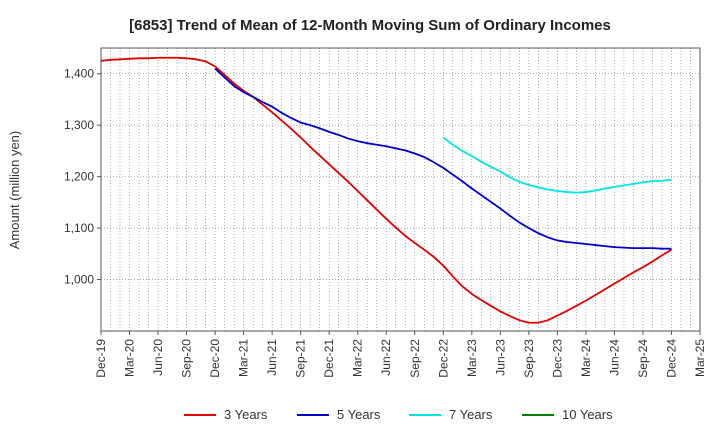 The width and height of the screenshot is (720, 440). What do you see at coordinates (79, 280) in the screenshot?
I see `y-tick-label: 1,000` at bounding box center [79, 280].